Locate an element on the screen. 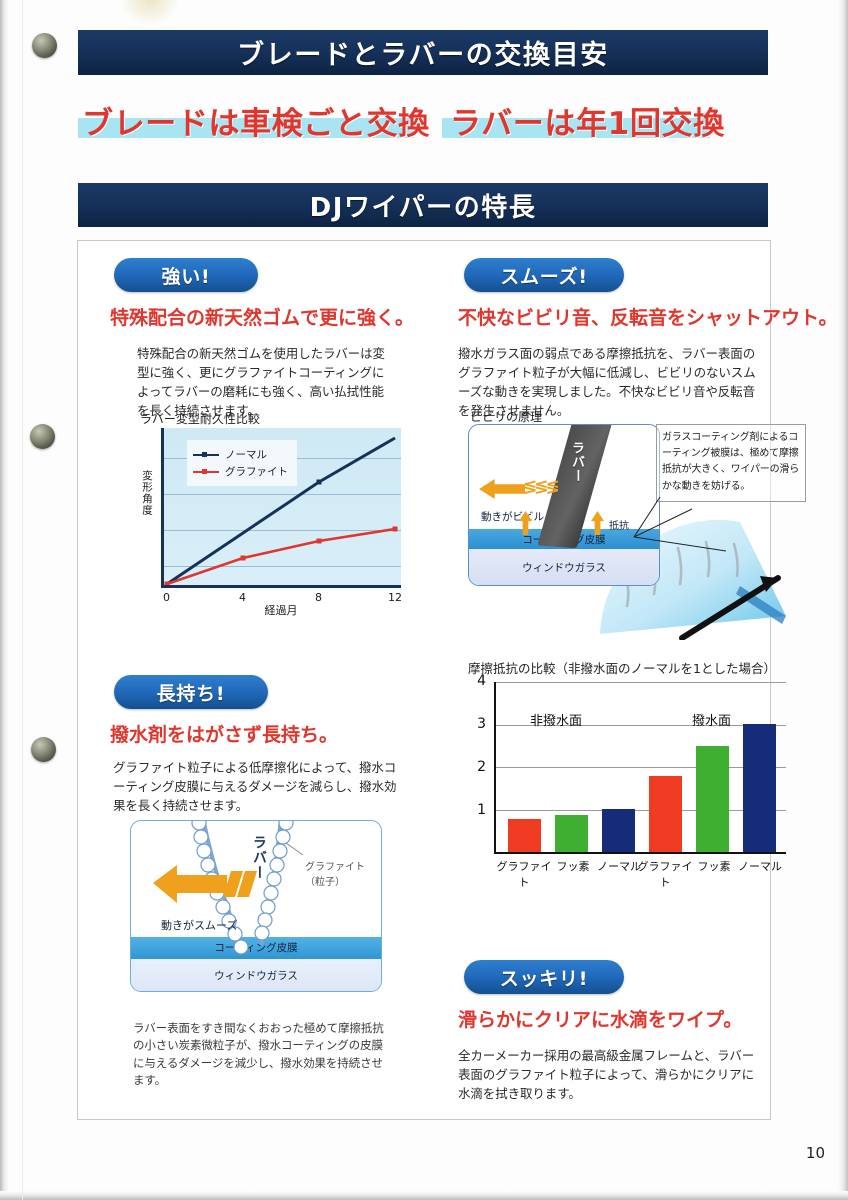 The height and width of the screenshot is (1200, 848). bar-chart-baseline is located at coordinates (641, 852).